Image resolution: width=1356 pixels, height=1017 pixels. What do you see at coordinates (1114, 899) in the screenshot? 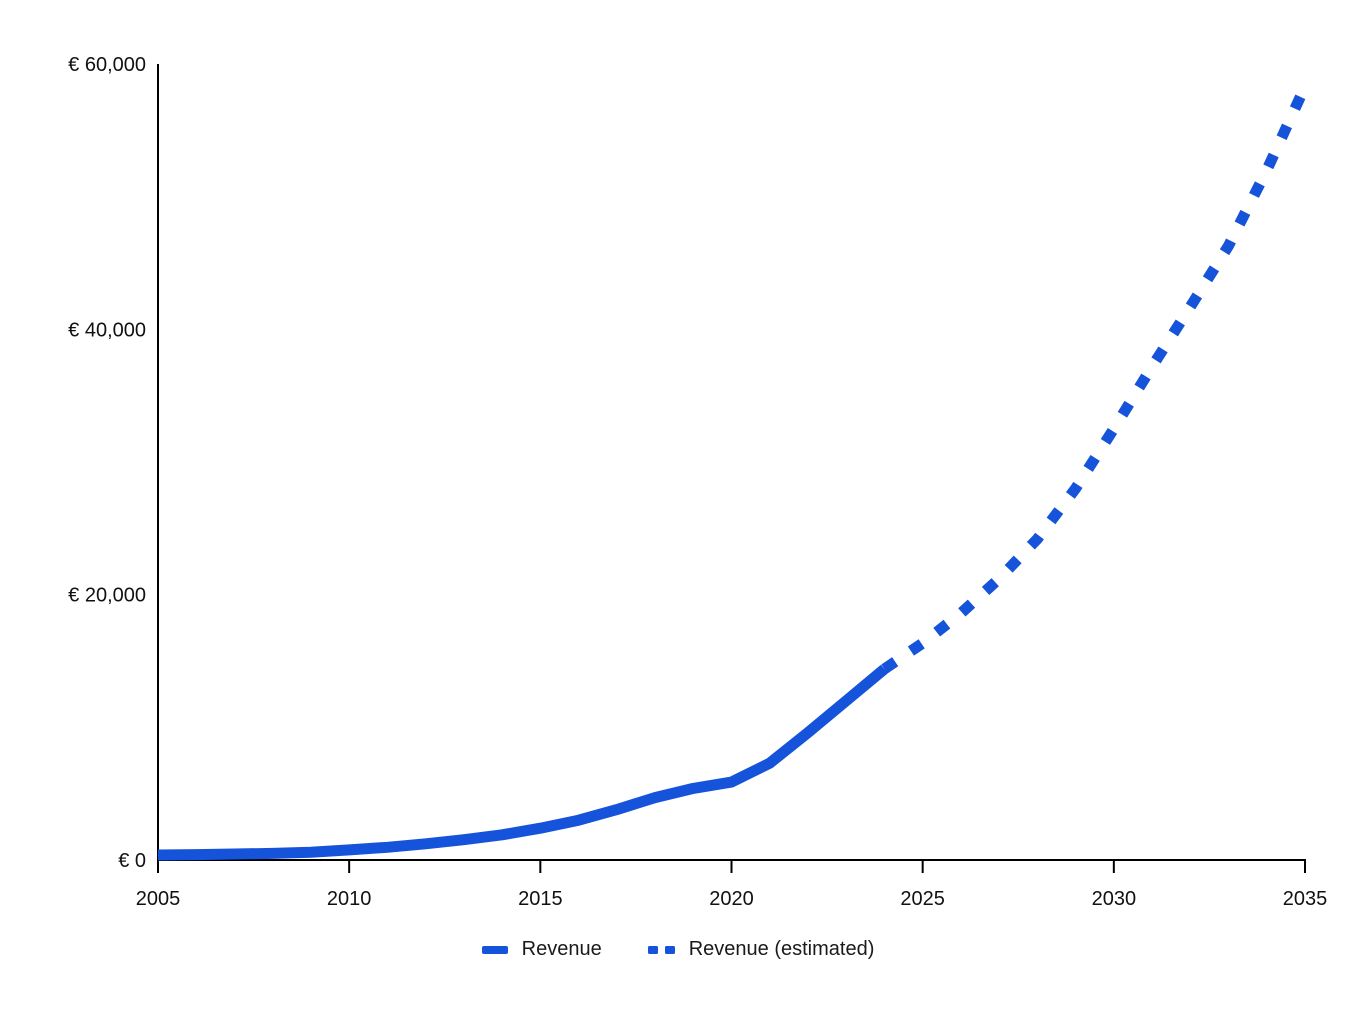
I see `x-tick-label: 2030` at bounding box center [1114, 899].